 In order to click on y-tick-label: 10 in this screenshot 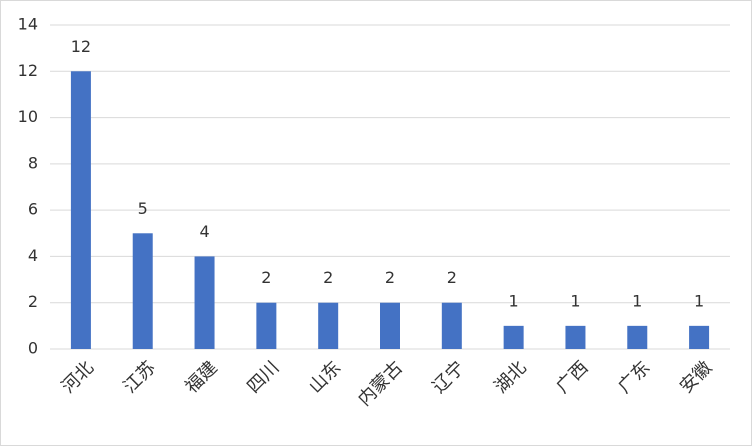, I will do `click(28, 116)`.